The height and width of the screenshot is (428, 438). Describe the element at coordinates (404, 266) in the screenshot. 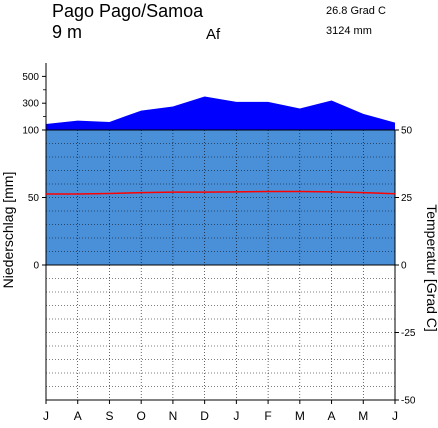

I see `temp-tick-label: 0` at that location.